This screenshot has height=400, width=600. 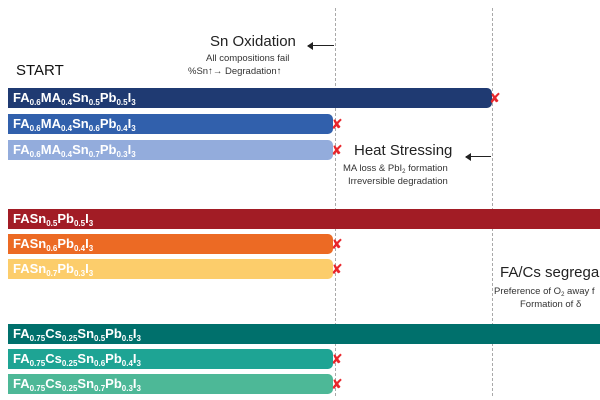 What do you see at coordinates (250, 98) in the screenshot?
I see `composition-bar: FA0.6MA0.4Sn0.5Pb0.5I3` at bounding box center [250, 98].